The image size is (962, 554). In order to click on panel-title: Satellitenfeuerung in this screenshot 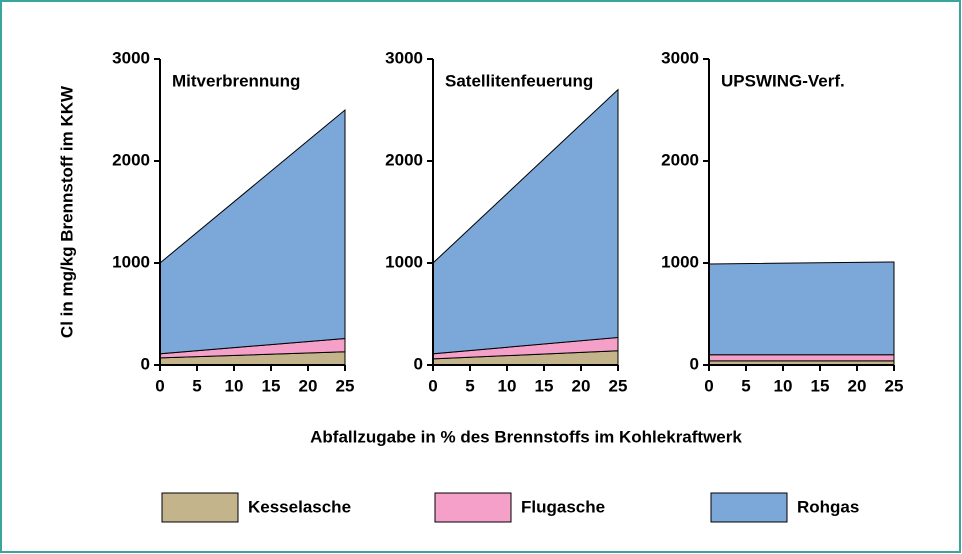, I will do `click(519, 80)`.